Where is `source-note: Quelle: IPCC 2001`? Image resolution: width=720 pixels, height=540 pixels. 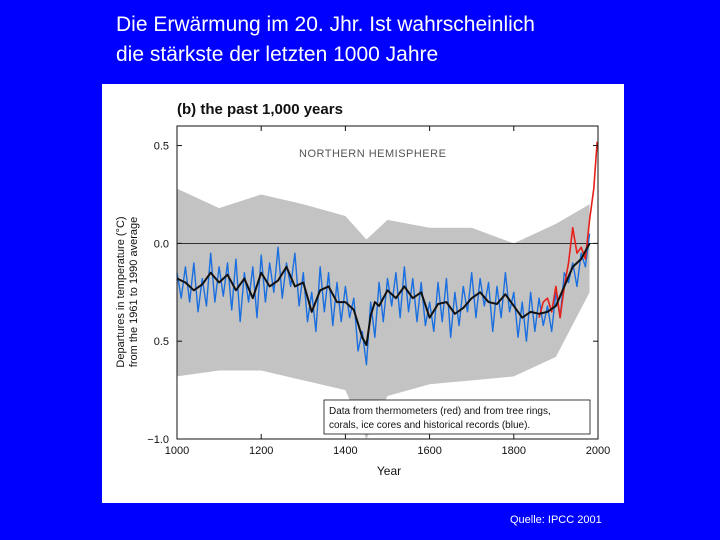 source-note: Quelle: IPCC 2001 is located at coordinates (556, 520).